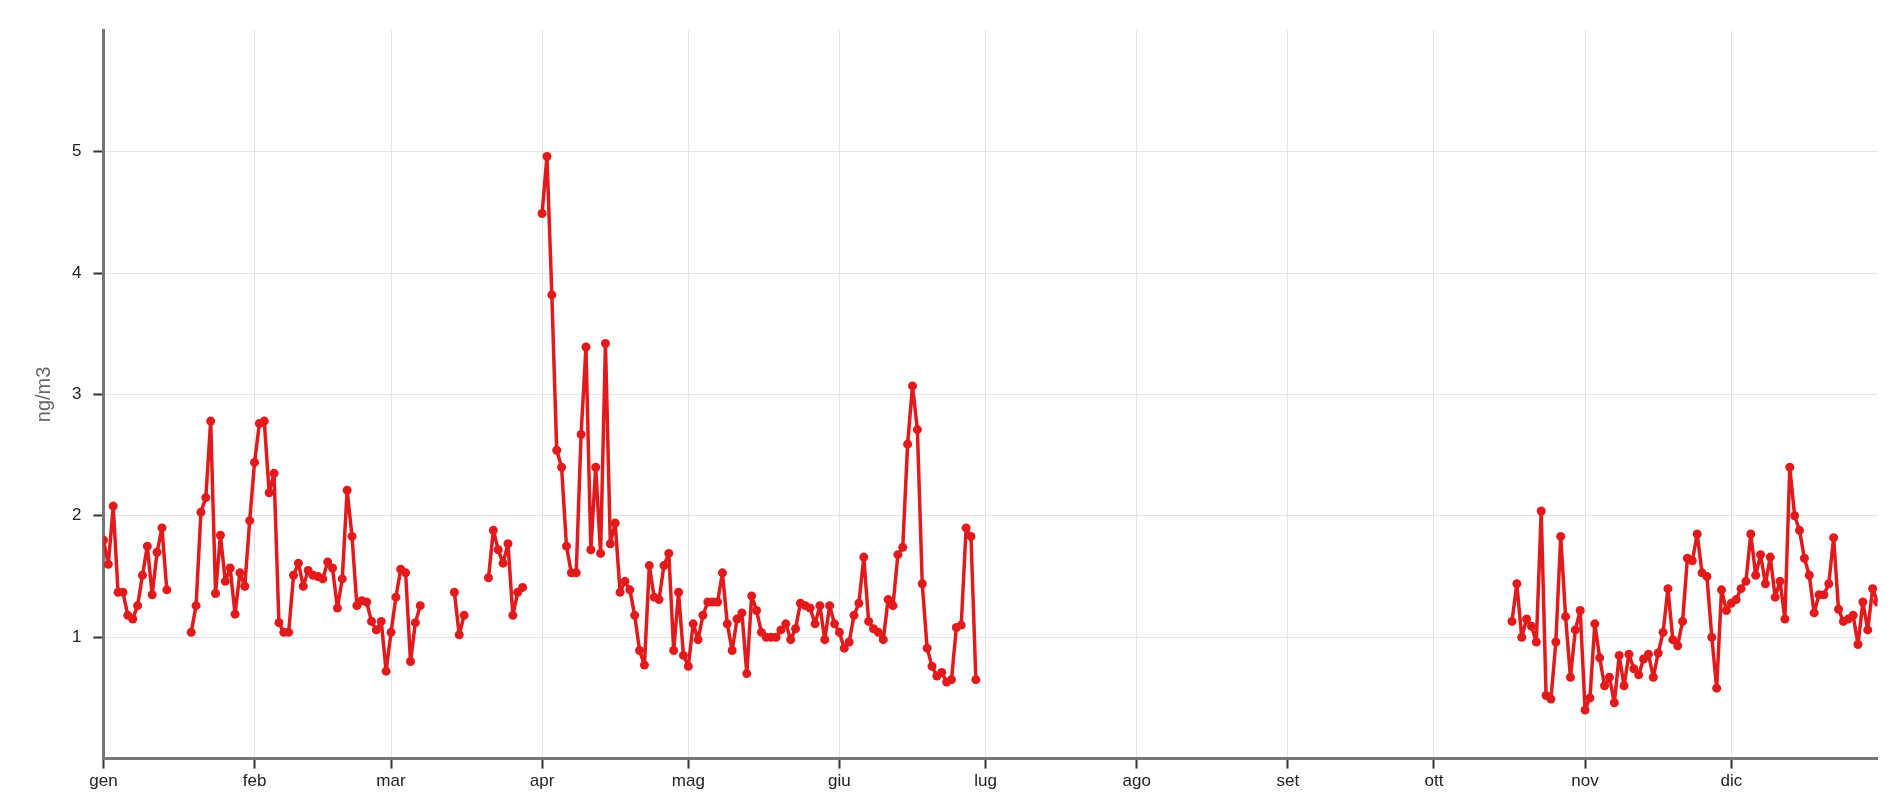  I want to click on x-tick-label: gen, so click(103, 781).